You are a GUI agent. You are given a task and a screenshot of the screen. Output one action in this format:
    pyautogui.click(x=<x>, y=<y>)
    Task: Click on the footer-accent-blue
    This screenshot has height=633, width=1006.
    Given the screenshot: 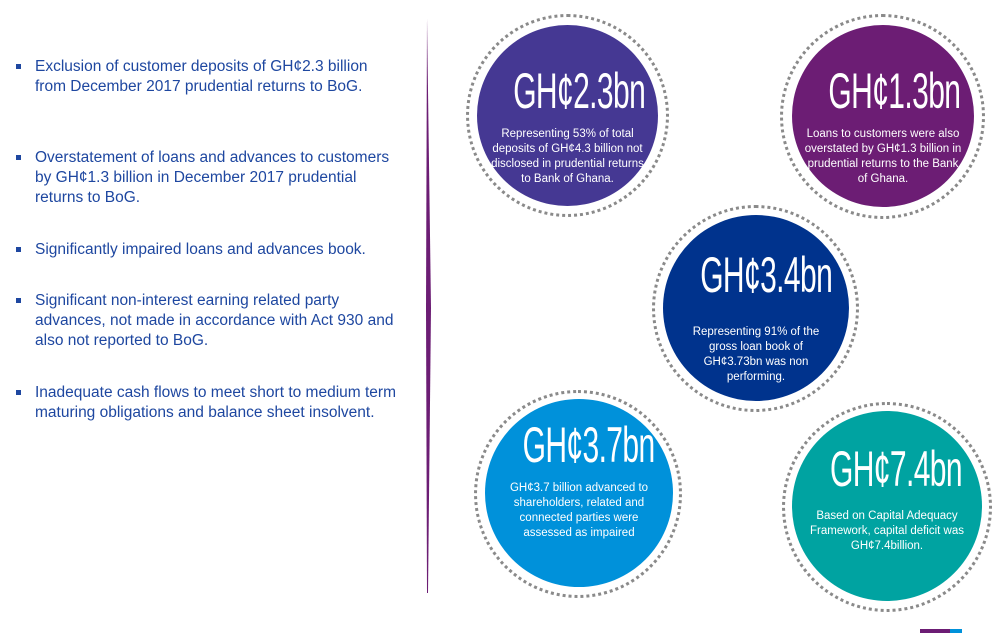 What is the action you would take?
    pyautogui.click(x=956, y=631)
    